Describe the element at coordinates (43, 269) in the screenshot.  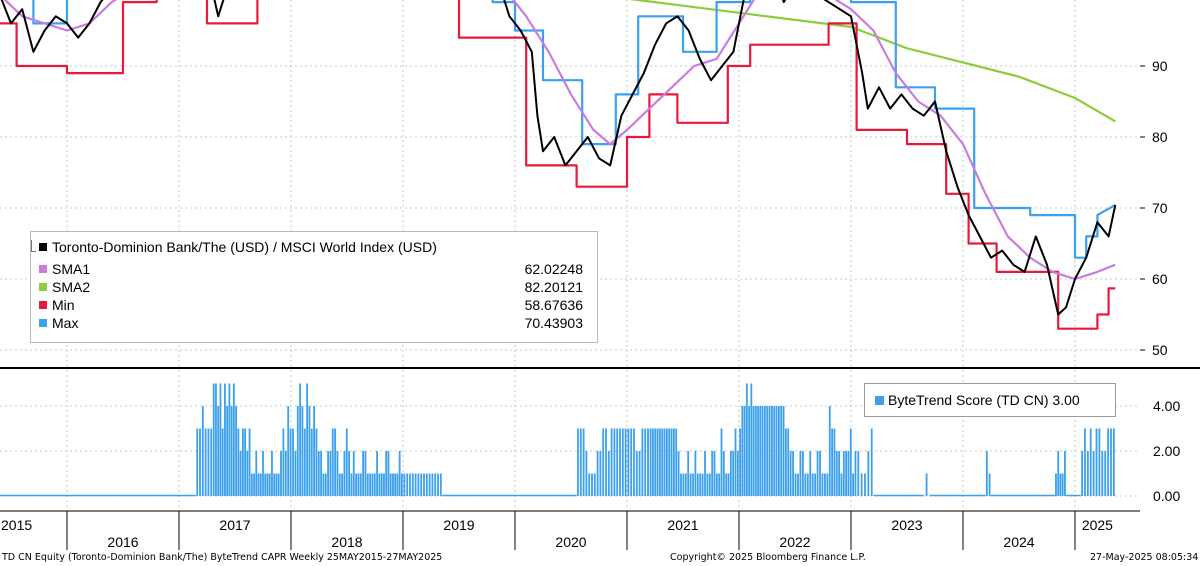
I see `legend-swatch-sma1` at that location.